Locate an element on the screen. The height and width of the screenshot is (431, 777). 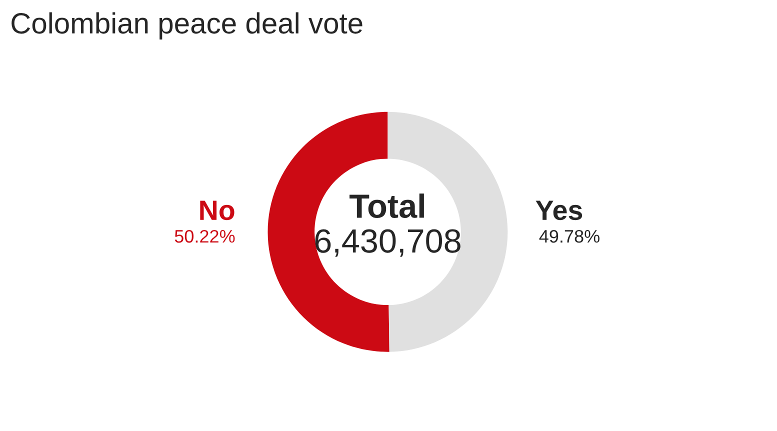
slice-label: Yes is located at coordinates (559, 210).